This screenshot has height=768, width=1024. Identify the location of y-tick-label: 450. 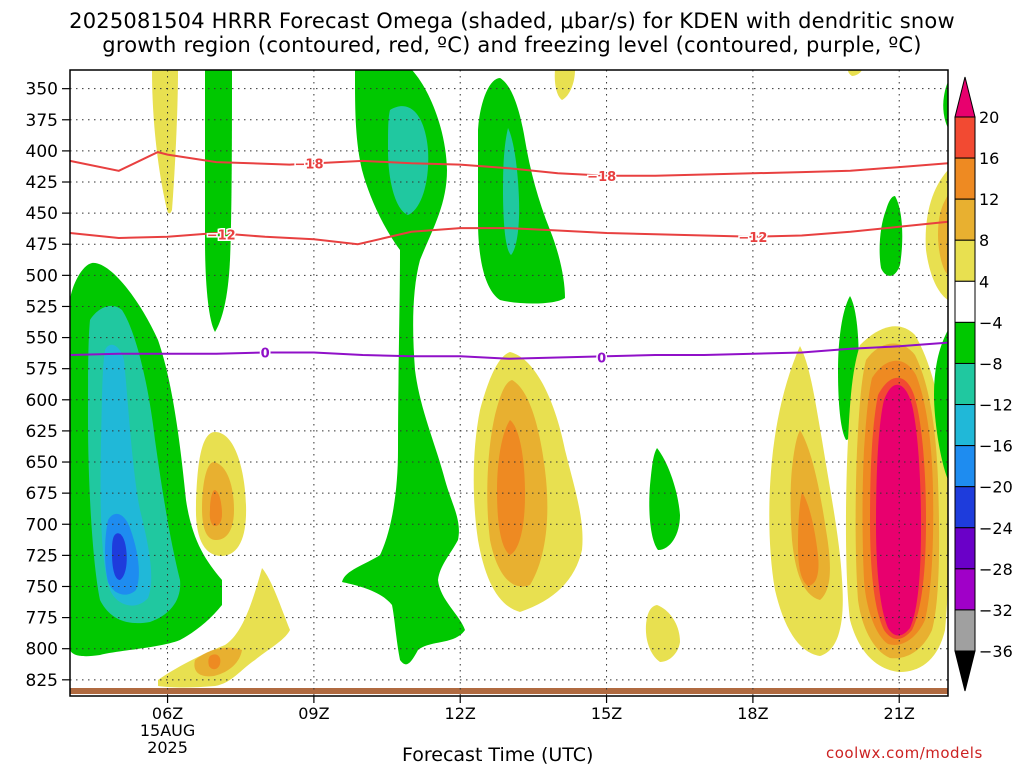
(42, 214).